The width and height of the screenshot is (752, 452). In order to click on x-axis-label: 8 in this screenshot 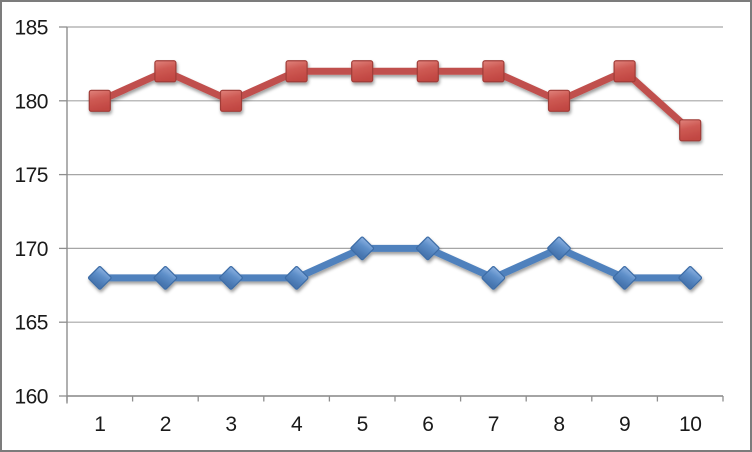, I will do `click(558, 424)`.